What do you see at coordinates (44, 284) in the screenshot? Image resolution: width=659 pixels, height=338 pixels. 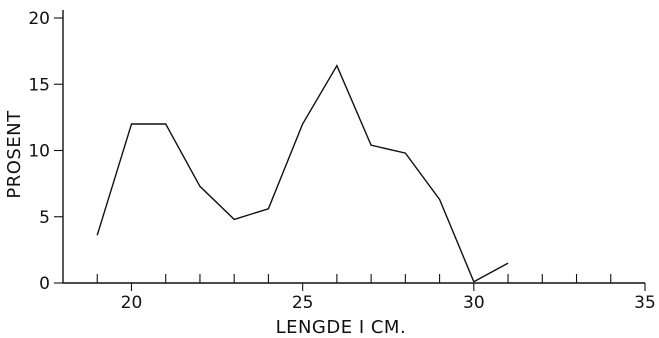 I see `y-tick-label: 0` at bounding box center [44, 284].